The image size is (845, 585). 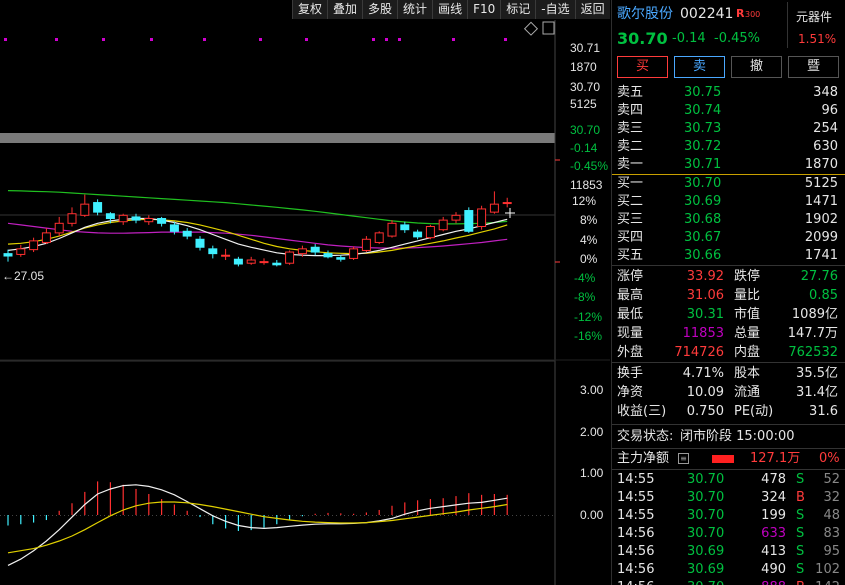 I want to click on bid-row: 买四 30.67 2099, so click(x=728, y=238).